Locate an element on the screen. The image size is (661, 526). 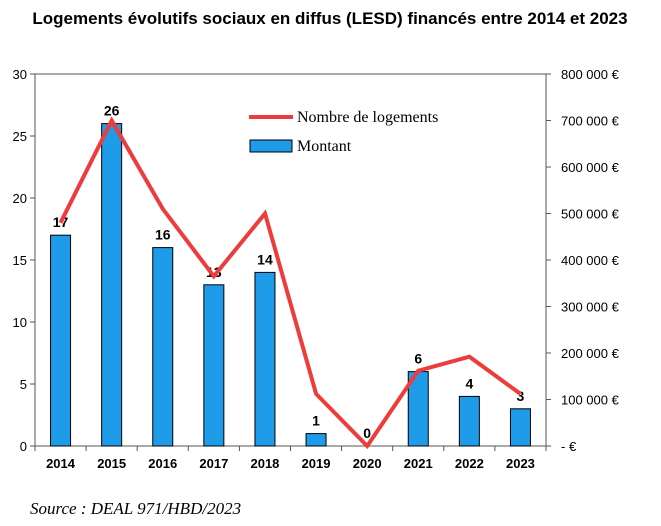
right-axis-tick-label: 200 000 € is located at coordinates (590, 353).